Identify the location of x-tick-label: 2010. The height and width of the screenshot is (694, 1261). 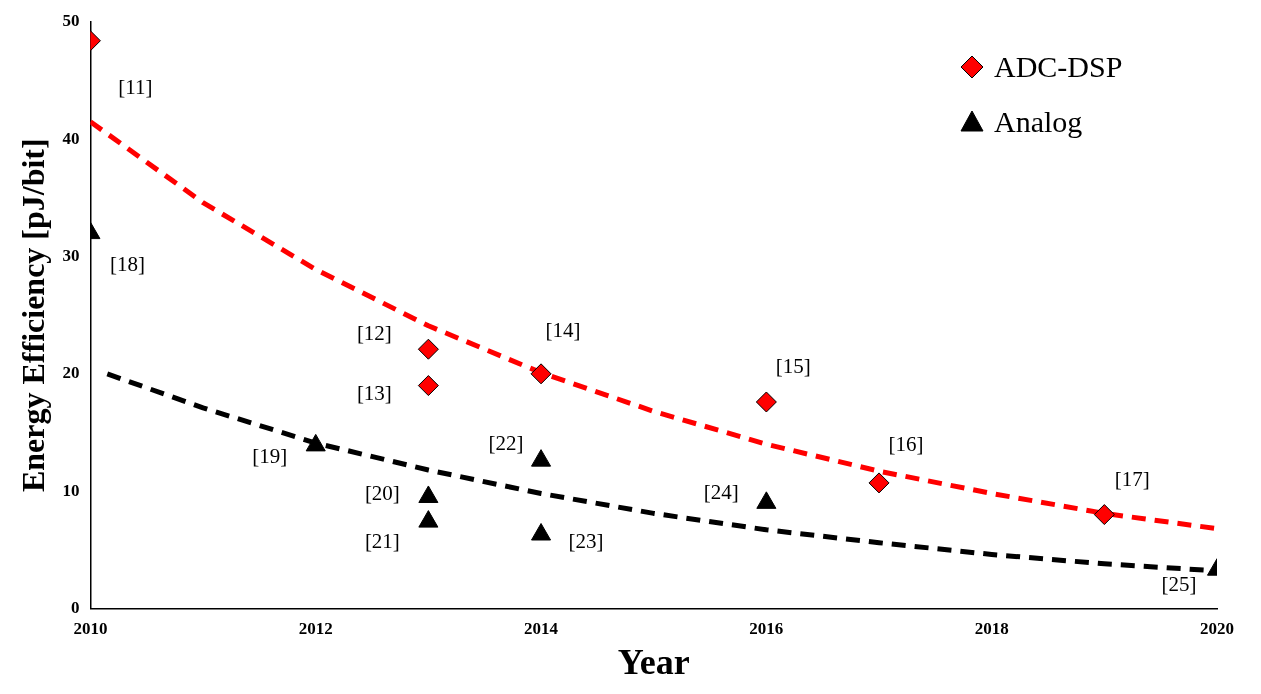
(90, 628).